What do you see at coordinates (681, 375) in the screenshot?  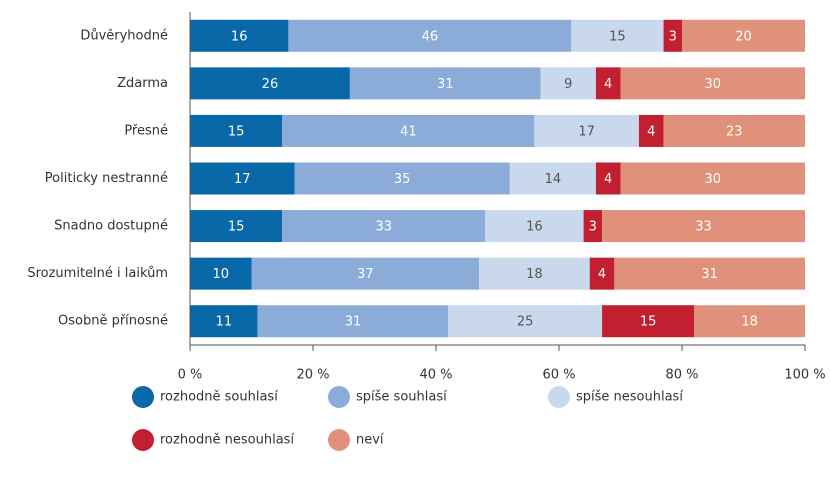 I see `x-tick-label: 80 %` at bounding box center [681, 375].